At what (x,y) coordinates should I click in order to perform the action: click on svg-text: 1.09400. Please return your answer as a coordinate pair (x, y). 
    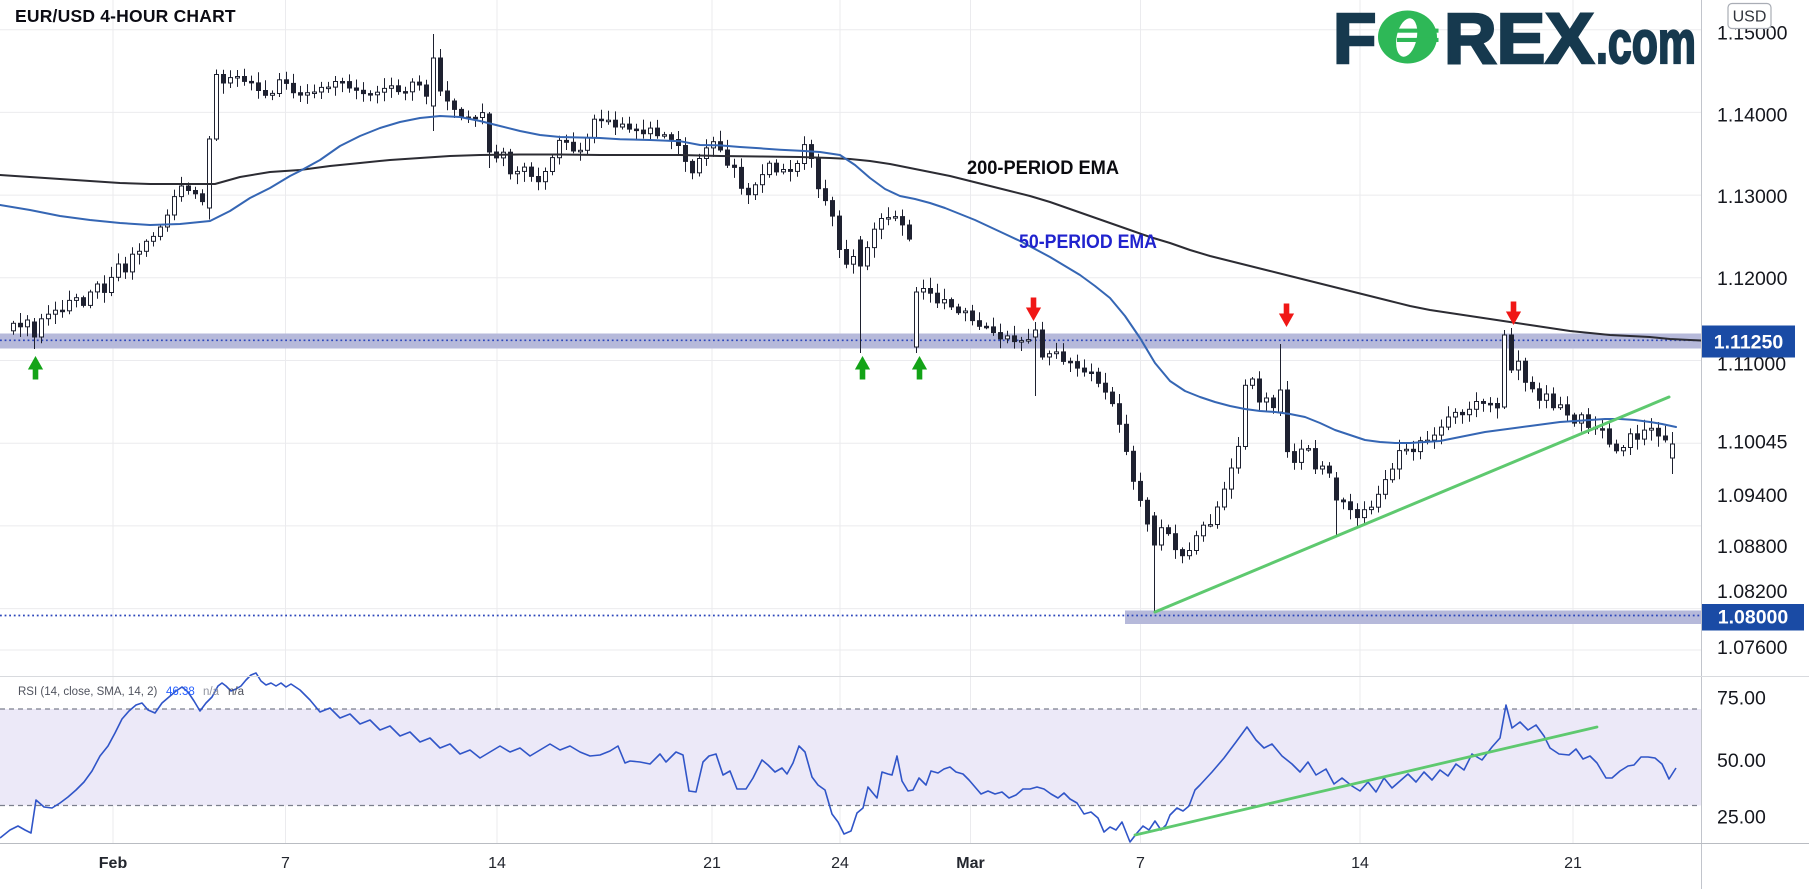
    Looking at the image, I should click on (1752, 496).